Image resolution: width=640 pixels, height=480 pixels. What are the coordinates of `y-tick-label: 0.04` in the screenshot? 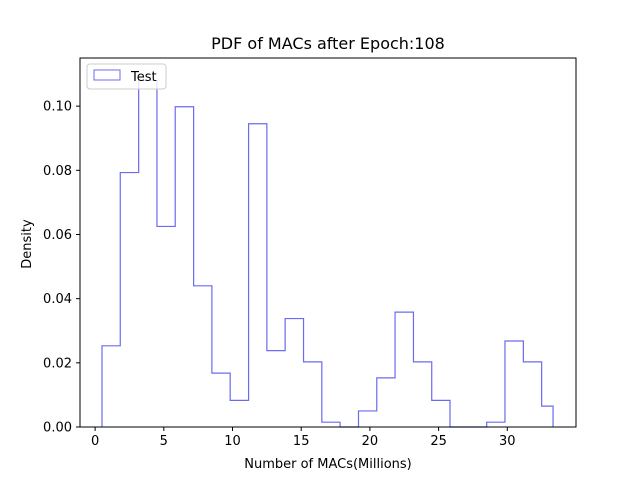 It's located at (57, 299).